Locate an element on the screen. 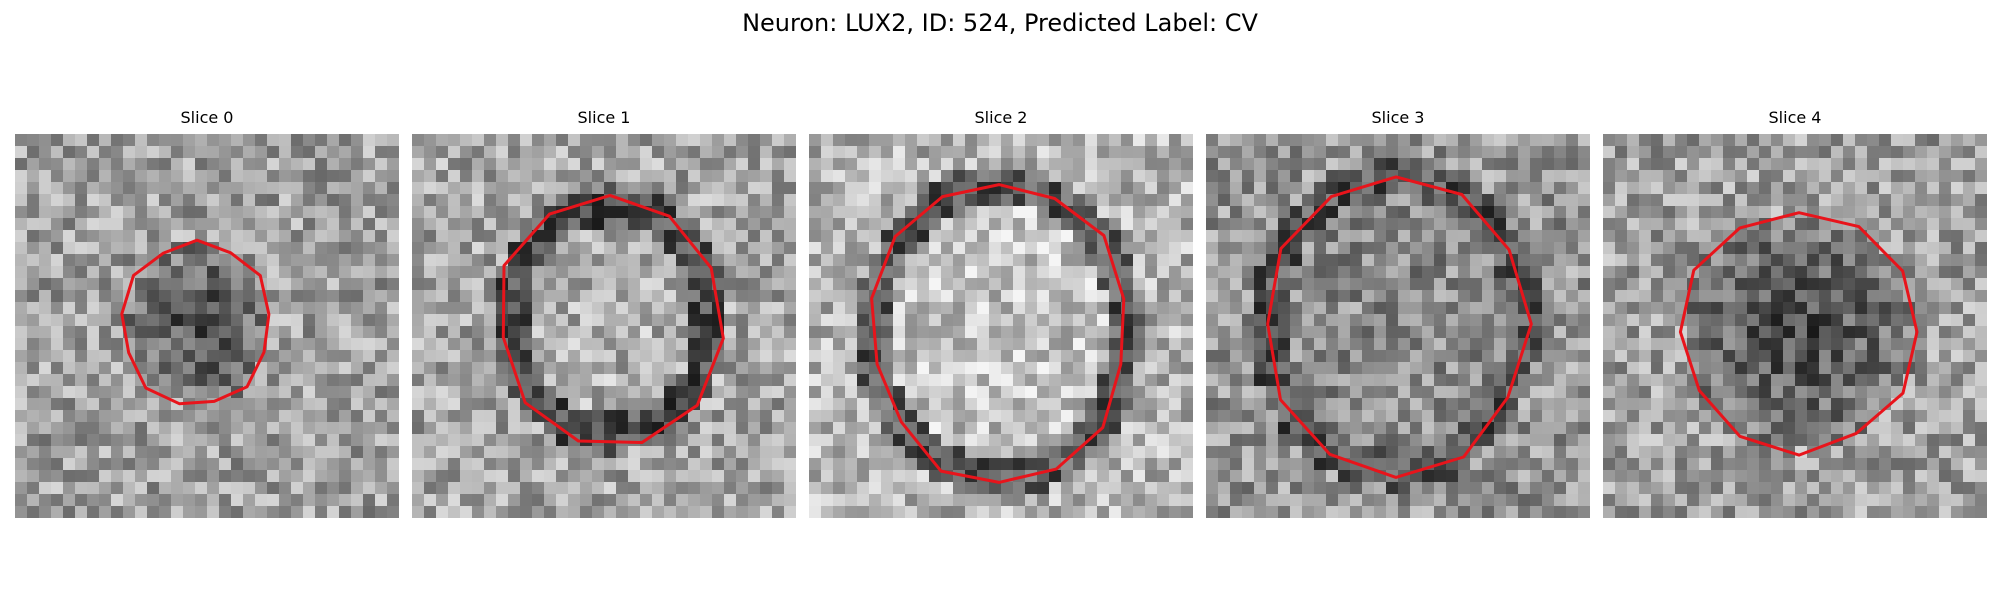 The width and height of the screenshot is (2000, 600). slice-panel-4: Slice 4 is located at coordinates (1795, 313).